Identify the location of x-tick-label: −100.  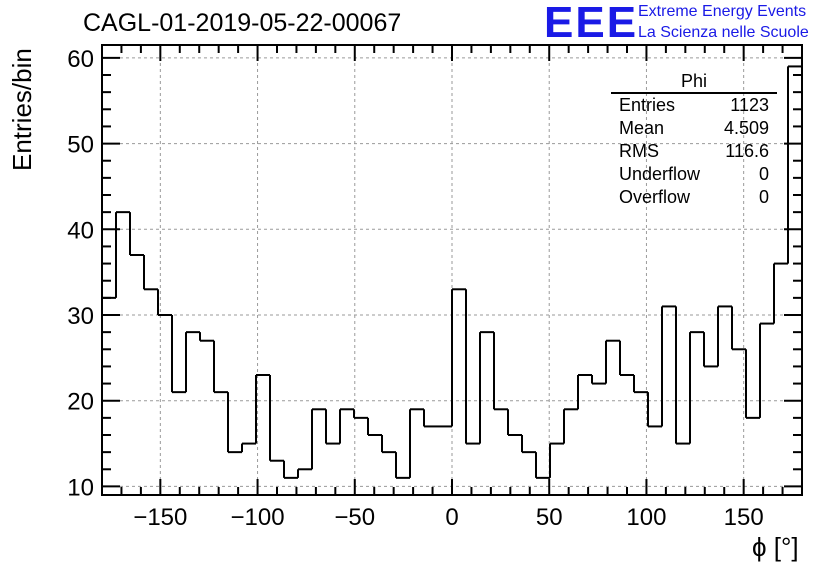
(258, 517).